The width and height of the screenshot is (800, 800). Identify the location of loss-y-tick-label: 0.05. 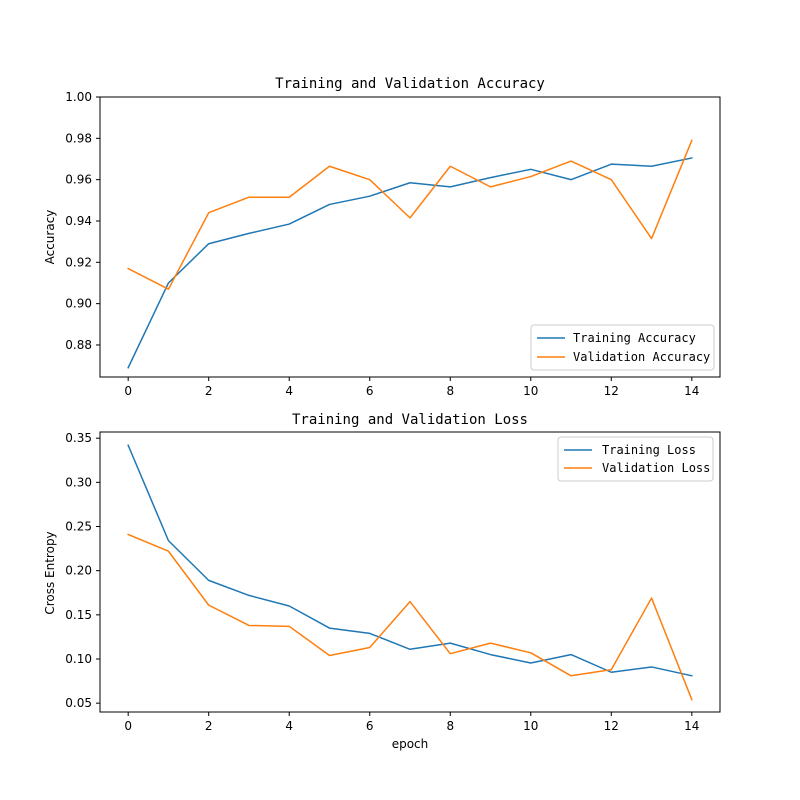
(78, 703).